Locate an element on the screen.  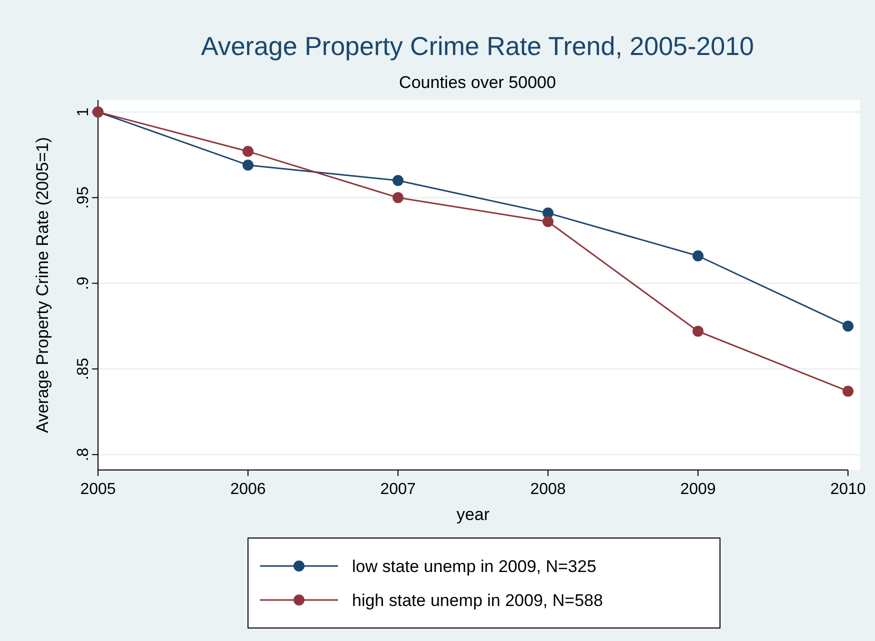
x-axis-title: year is located at coordinates (473, 514).